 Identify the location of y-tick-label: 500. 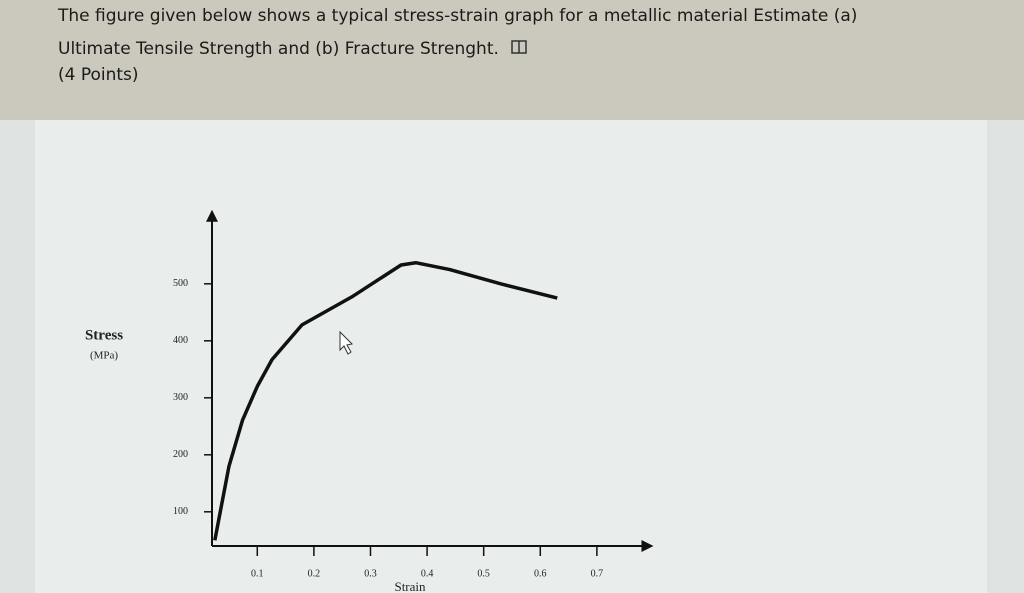
(180, 283).